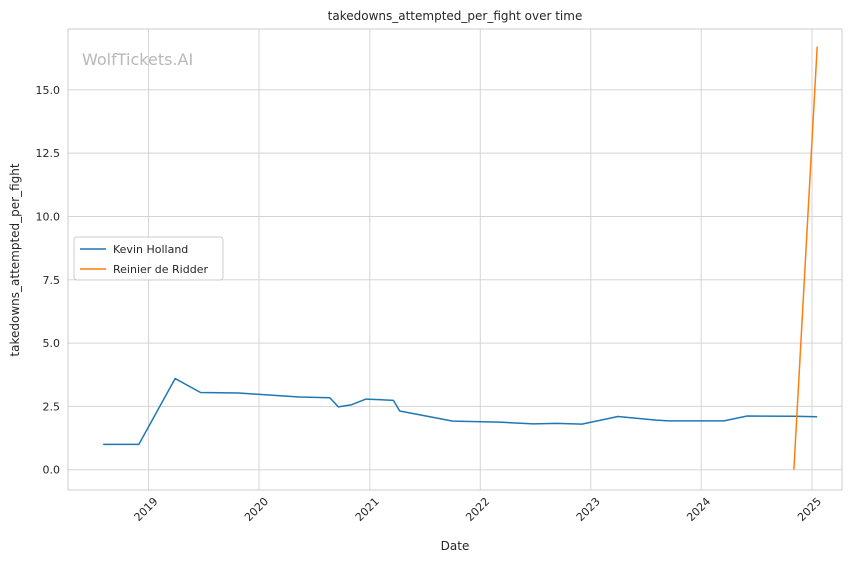 The width and height of the screenshot is (852, 561). Describe the element at coordinates (588, 509) in the screenshot. I see `x-tick-label: 2023` at that location.